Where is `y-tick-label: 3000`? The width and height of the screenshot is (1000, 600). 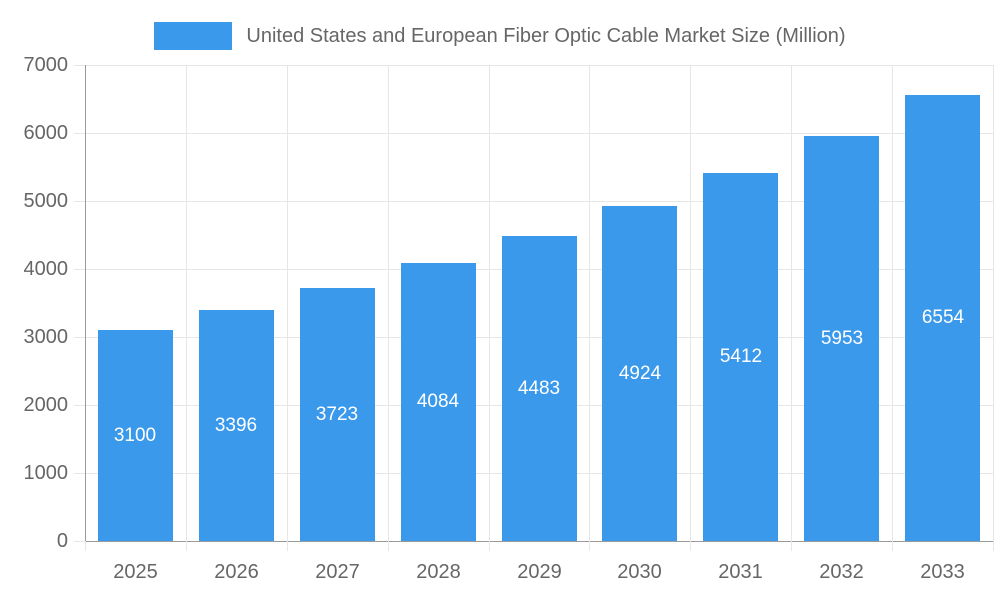 y-tick-label: 3000 is located at coordinates (46, 337).